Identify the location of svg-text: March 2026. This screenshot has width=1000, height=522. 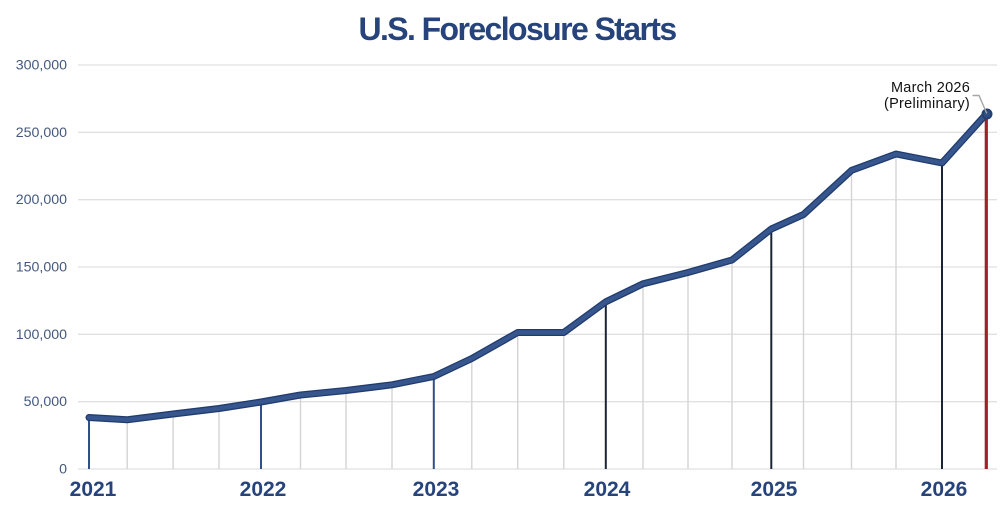
(930, 88).